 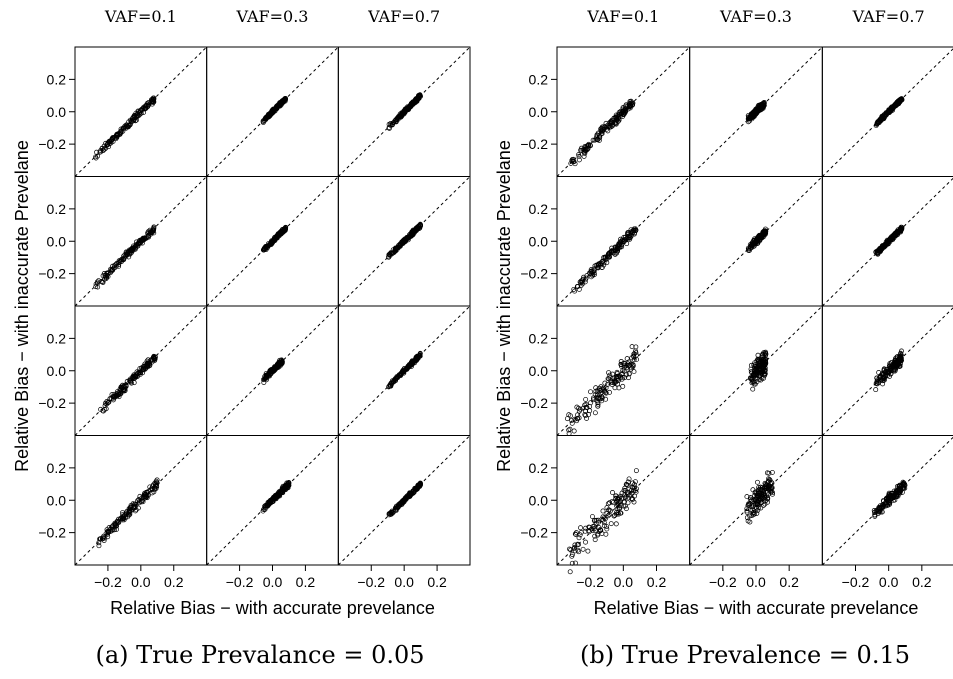 What do you see at coordinates (622, 16) in the screenshot?
I see `column-label: VAF=0.1` at bounding box center [622, 16].